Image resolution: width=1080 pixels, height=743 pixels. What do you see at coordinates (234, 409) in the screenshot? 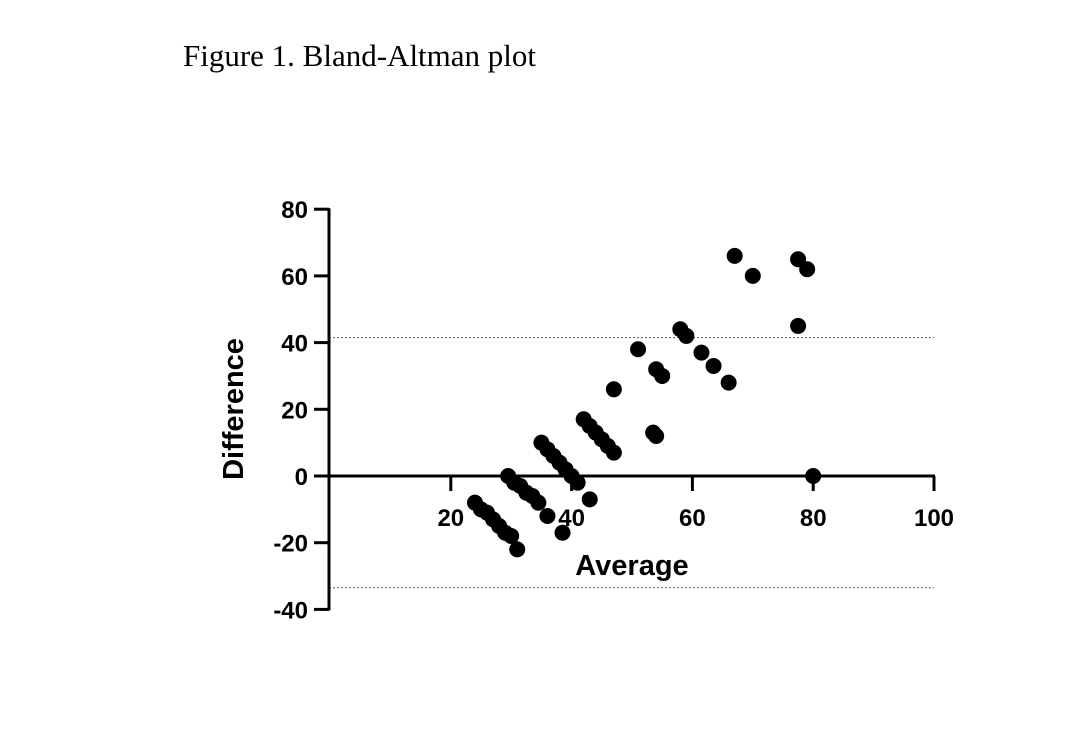
I see `y-axis-label: Difference` at bounding box center [234, 409].